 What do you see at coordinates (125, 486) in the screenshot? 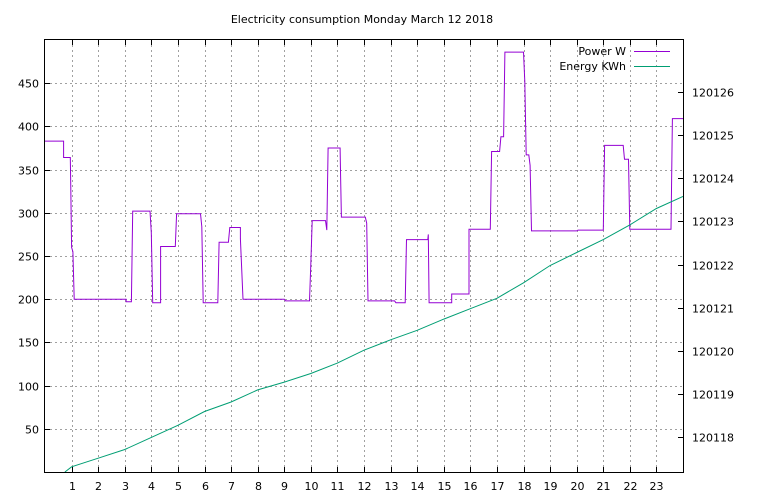
I see `x-tick-label: 3` at bounding box center [125, 486].